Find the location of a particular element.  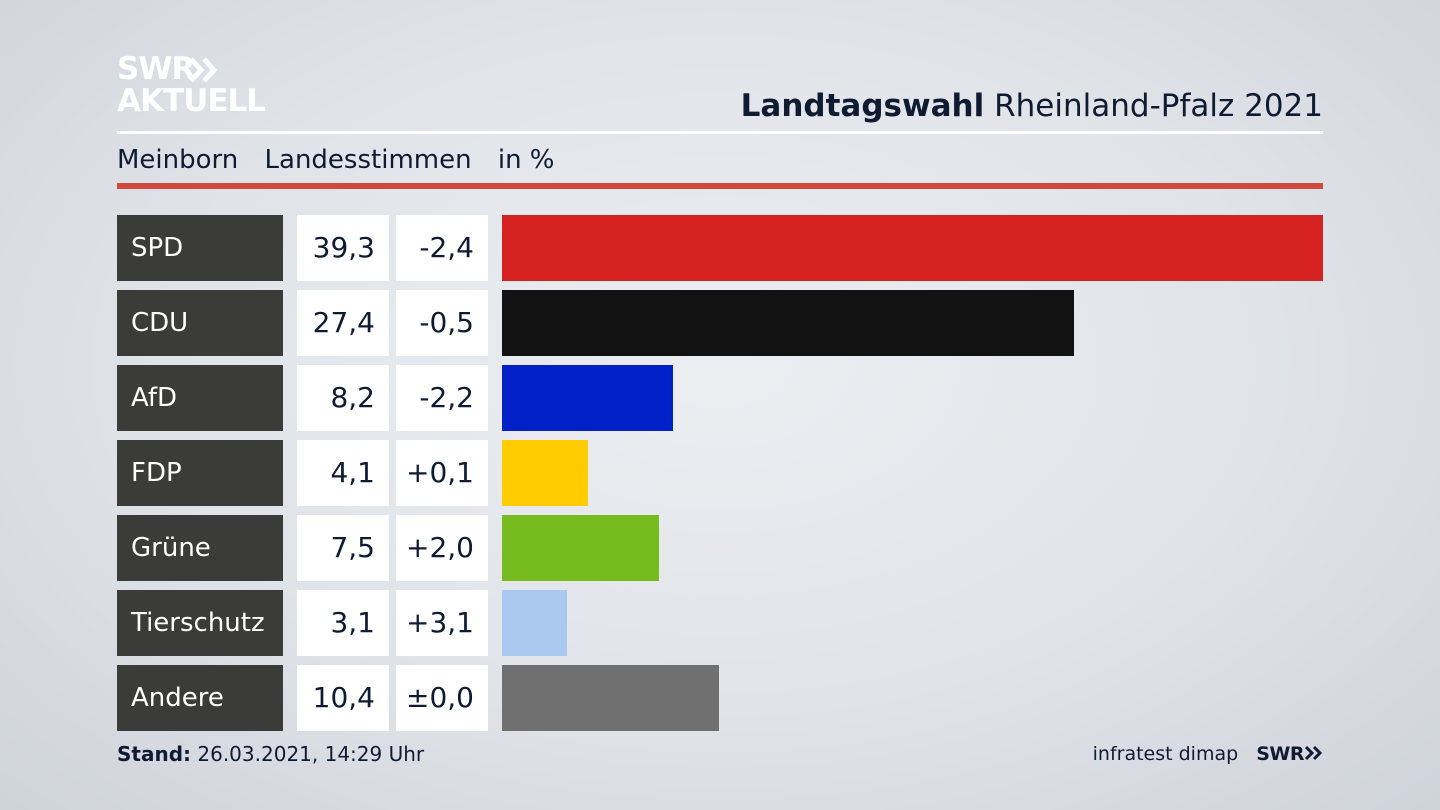

accent-divider is located at coordinates (720, 186).